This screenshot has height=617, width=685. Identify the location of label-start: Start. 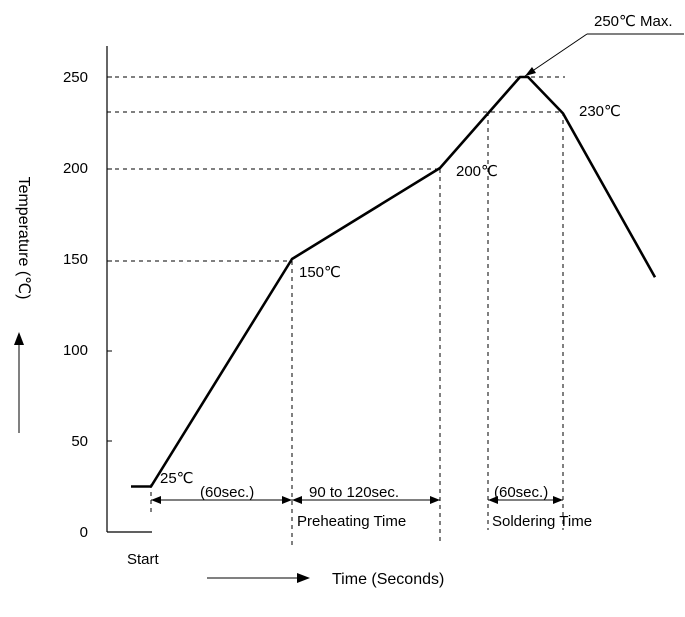
(143, 559).